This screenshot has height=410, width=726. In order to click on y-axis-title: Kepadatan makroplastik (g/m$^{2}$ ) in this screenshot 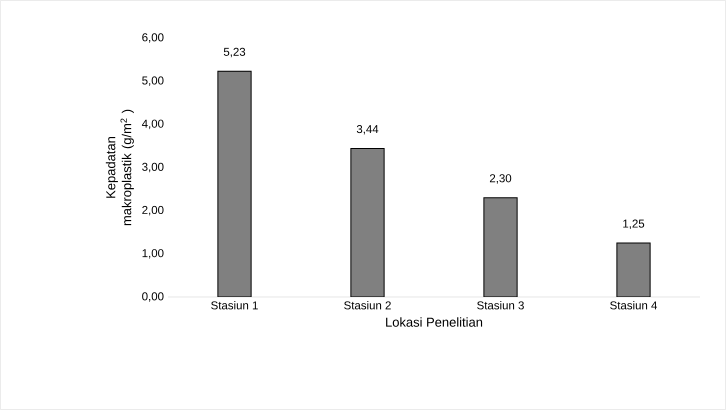, I will do `click(120, 168)`.